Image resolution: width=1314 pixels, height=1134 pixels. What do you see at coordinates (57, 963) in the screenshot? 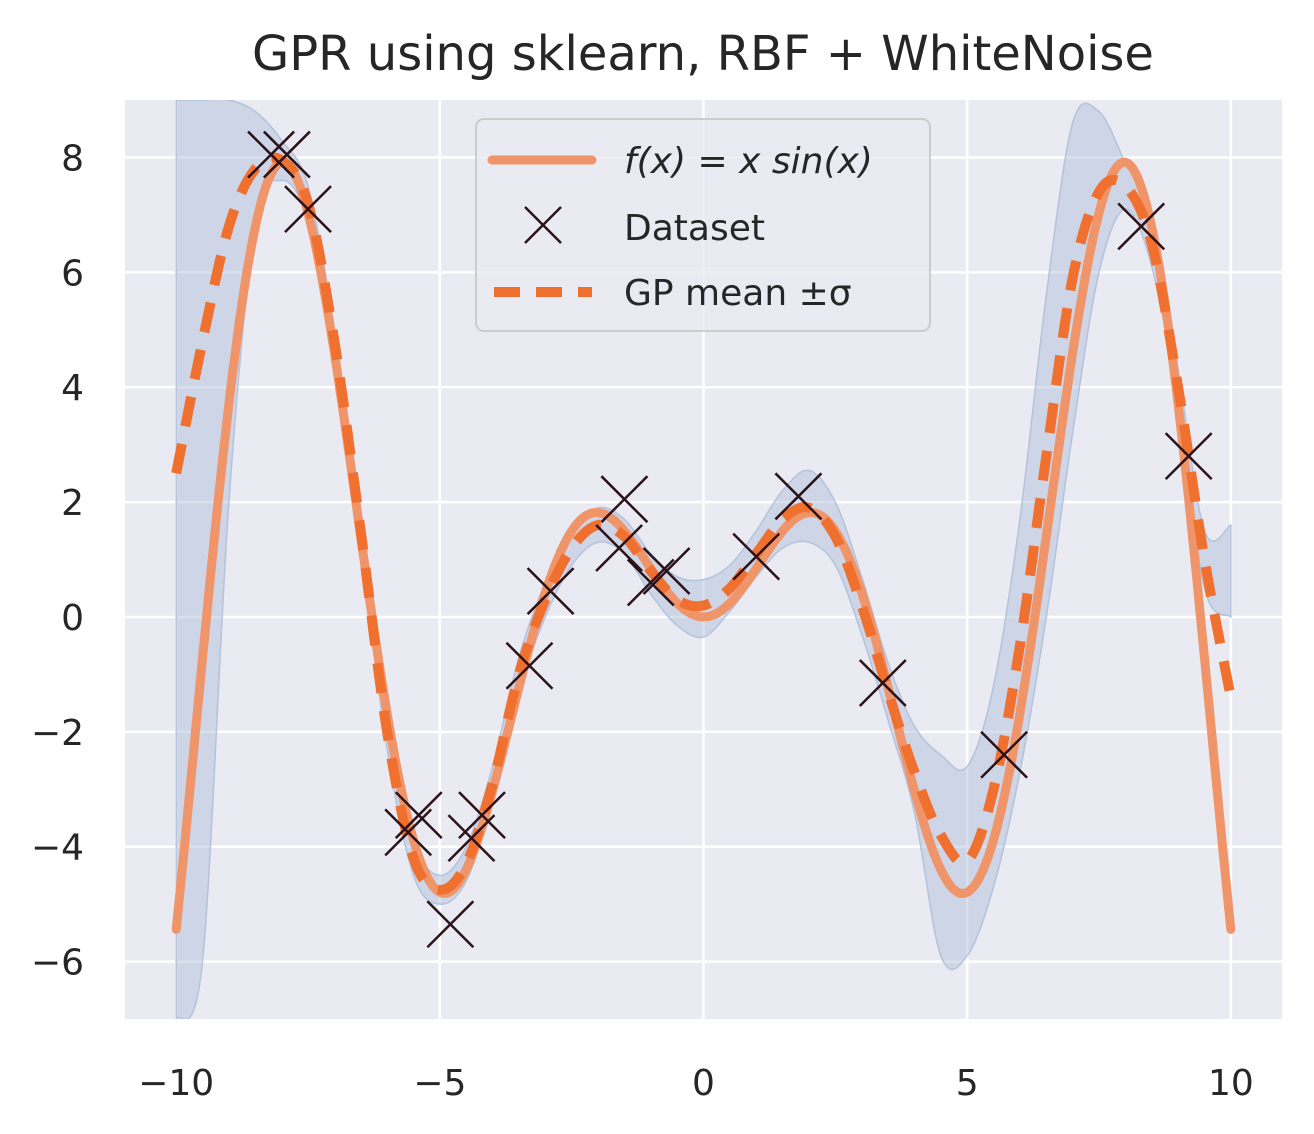
I see `y-tick-label: −6` at bounding box center [57, 963].